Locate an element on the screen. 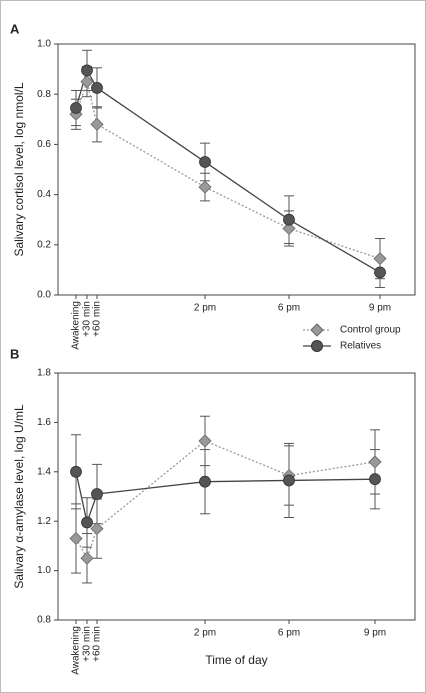 The height and width of the screenshot is (693, 426). y-tick-label: 1.8 is located at coordinates (44, 373).